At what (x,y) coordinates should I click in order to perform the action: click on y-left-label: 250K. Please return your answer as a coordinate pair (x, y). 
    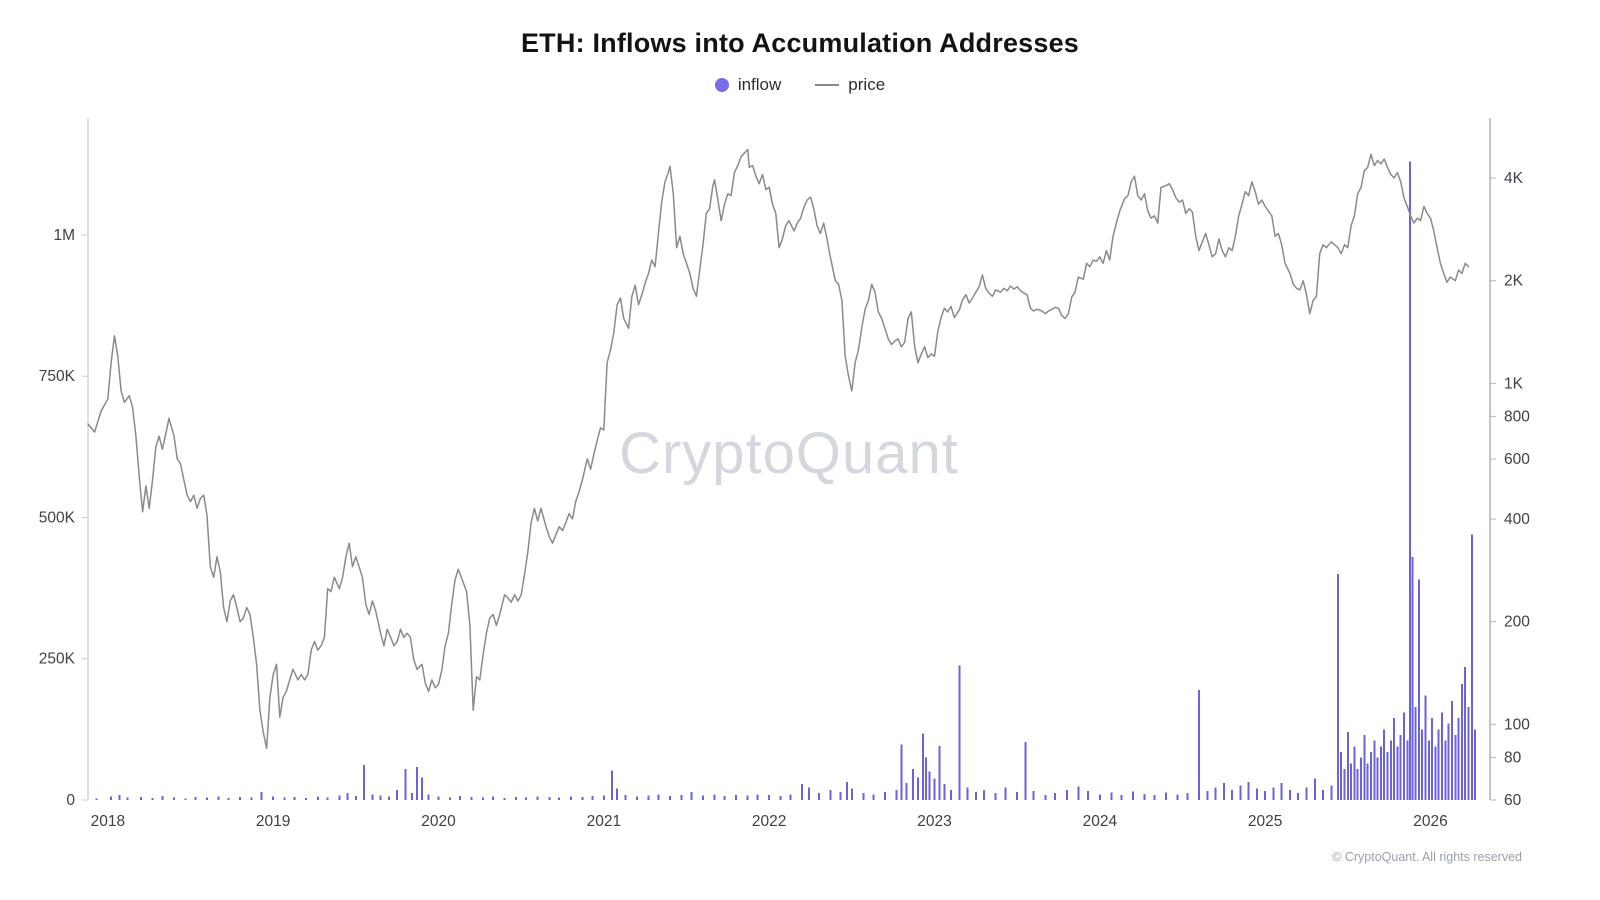
    Looking at the image, I should click on (57, 659).